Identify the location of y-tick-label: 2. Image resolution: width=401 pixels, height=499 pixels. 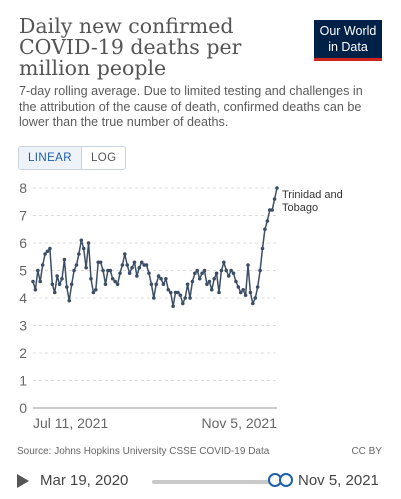
(23, 353).